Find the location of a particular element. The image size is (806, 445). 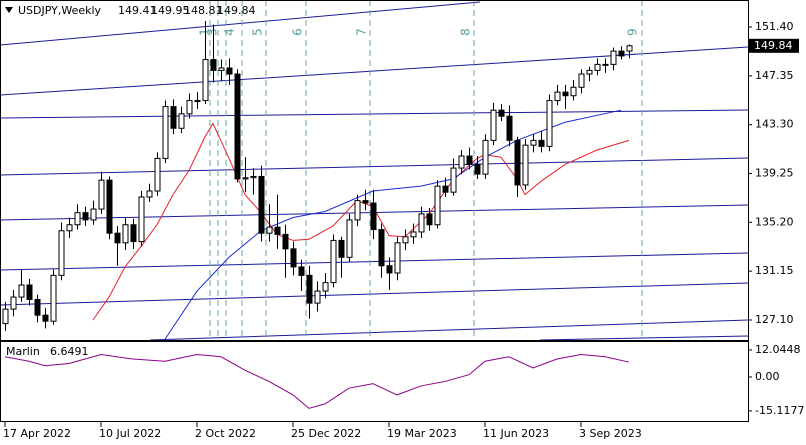

x-tick-label: 11 Jun 2023 is located at coordinates (516, 433).